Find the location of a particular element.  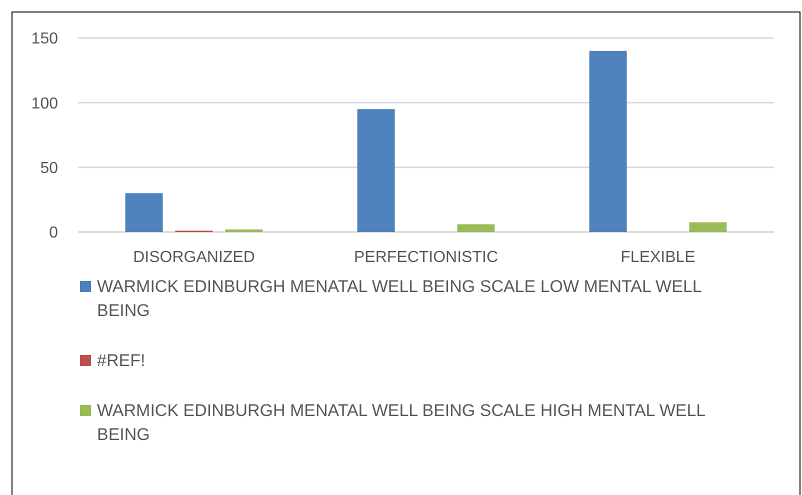

y-tick-label: 50 is located at coordinates (49, 168).